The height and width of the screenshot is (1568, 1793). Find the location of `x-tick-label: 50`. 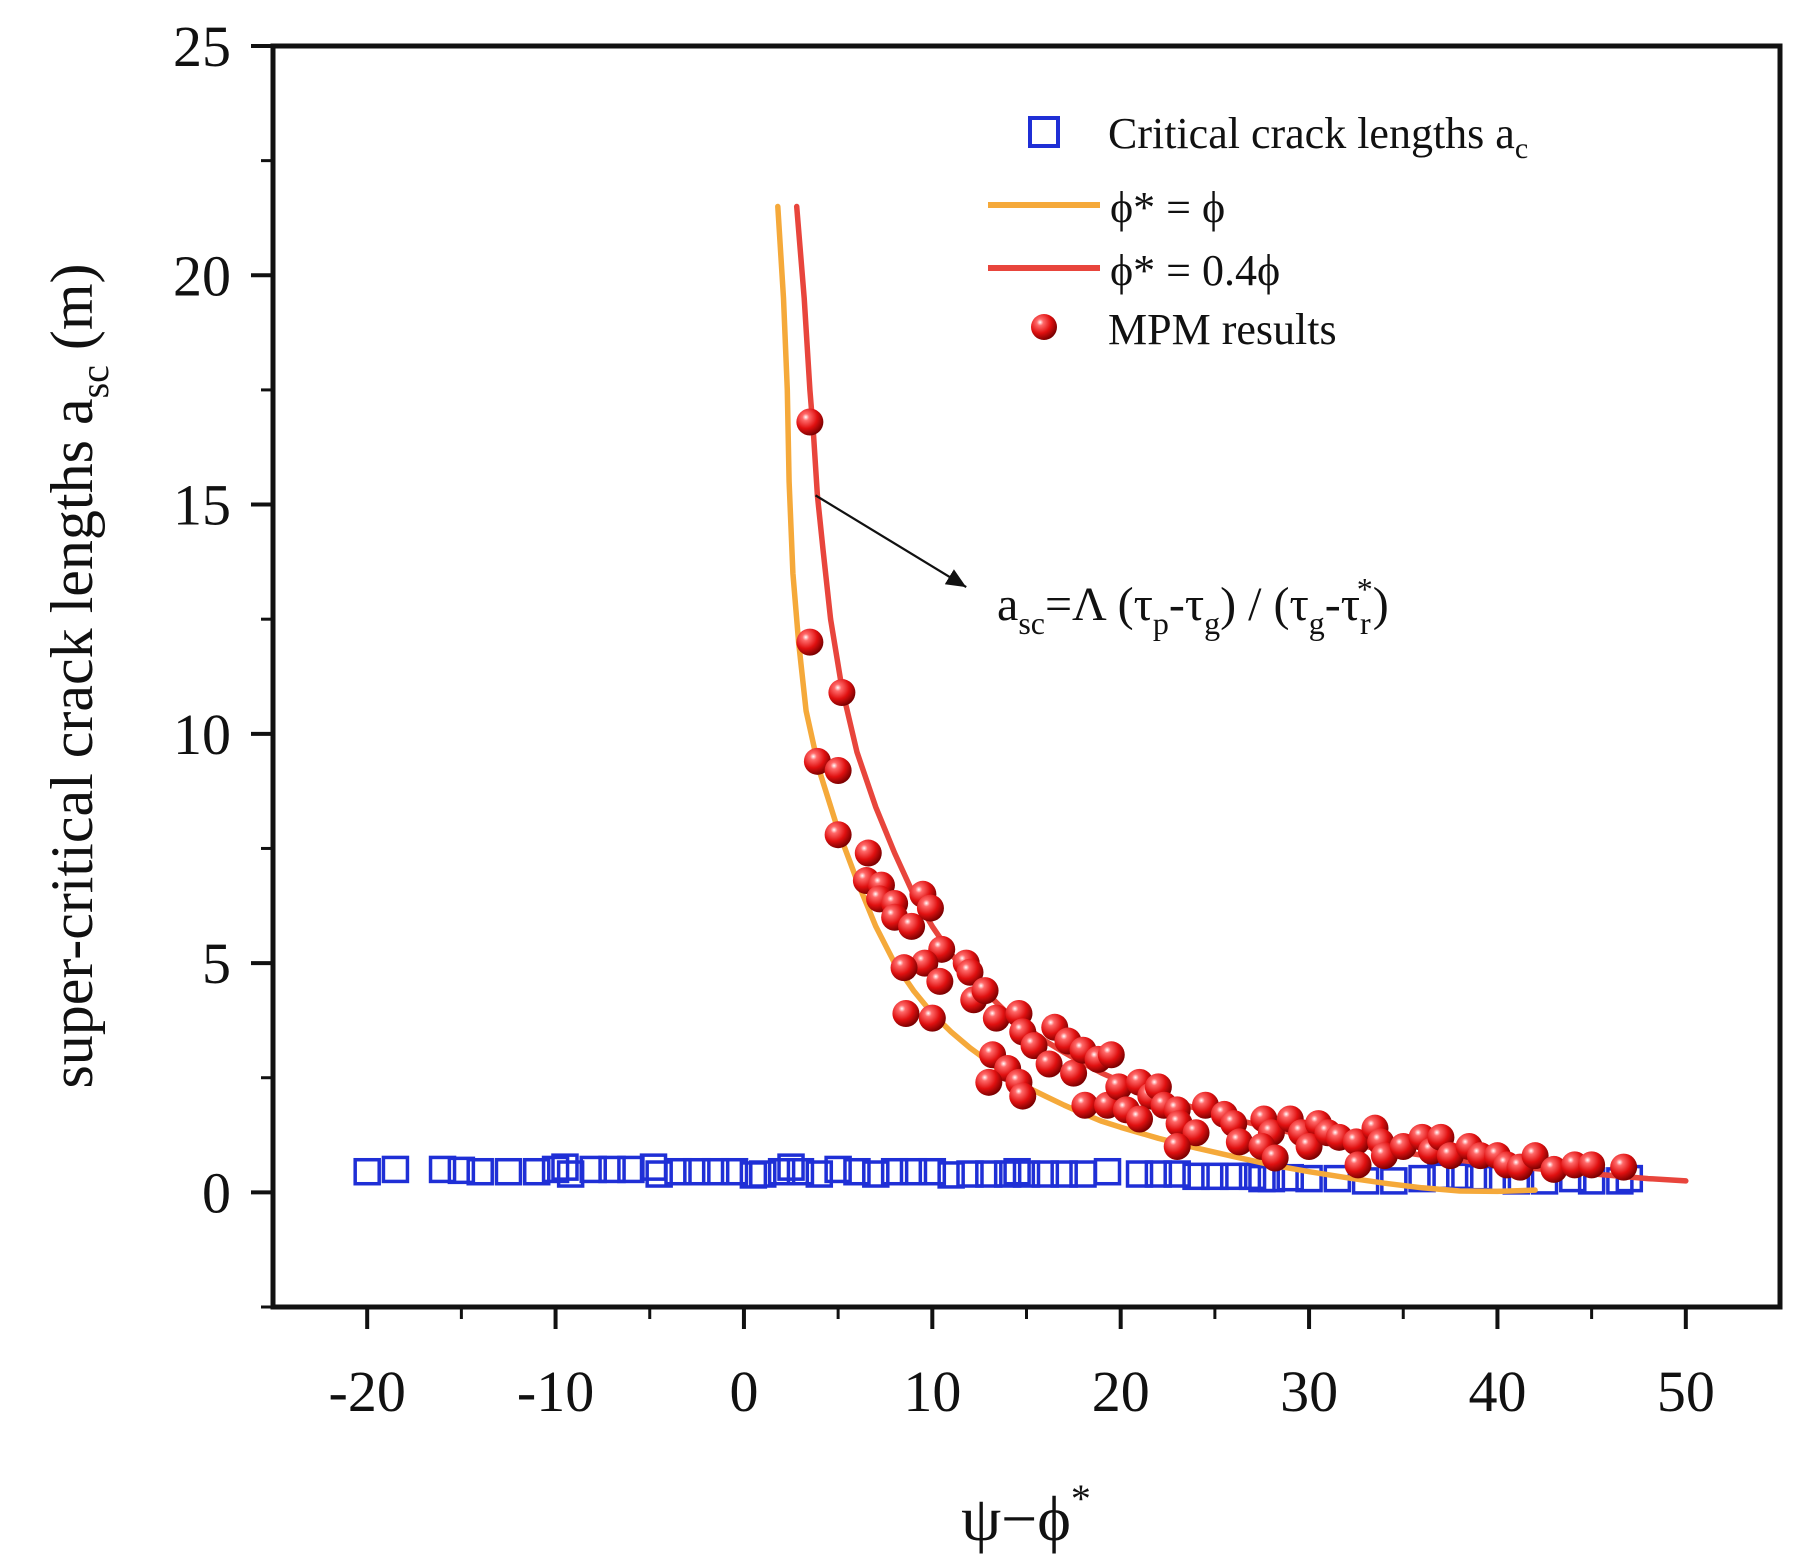

x-tick-label: 50 is located at coordinates (1686, 1391).